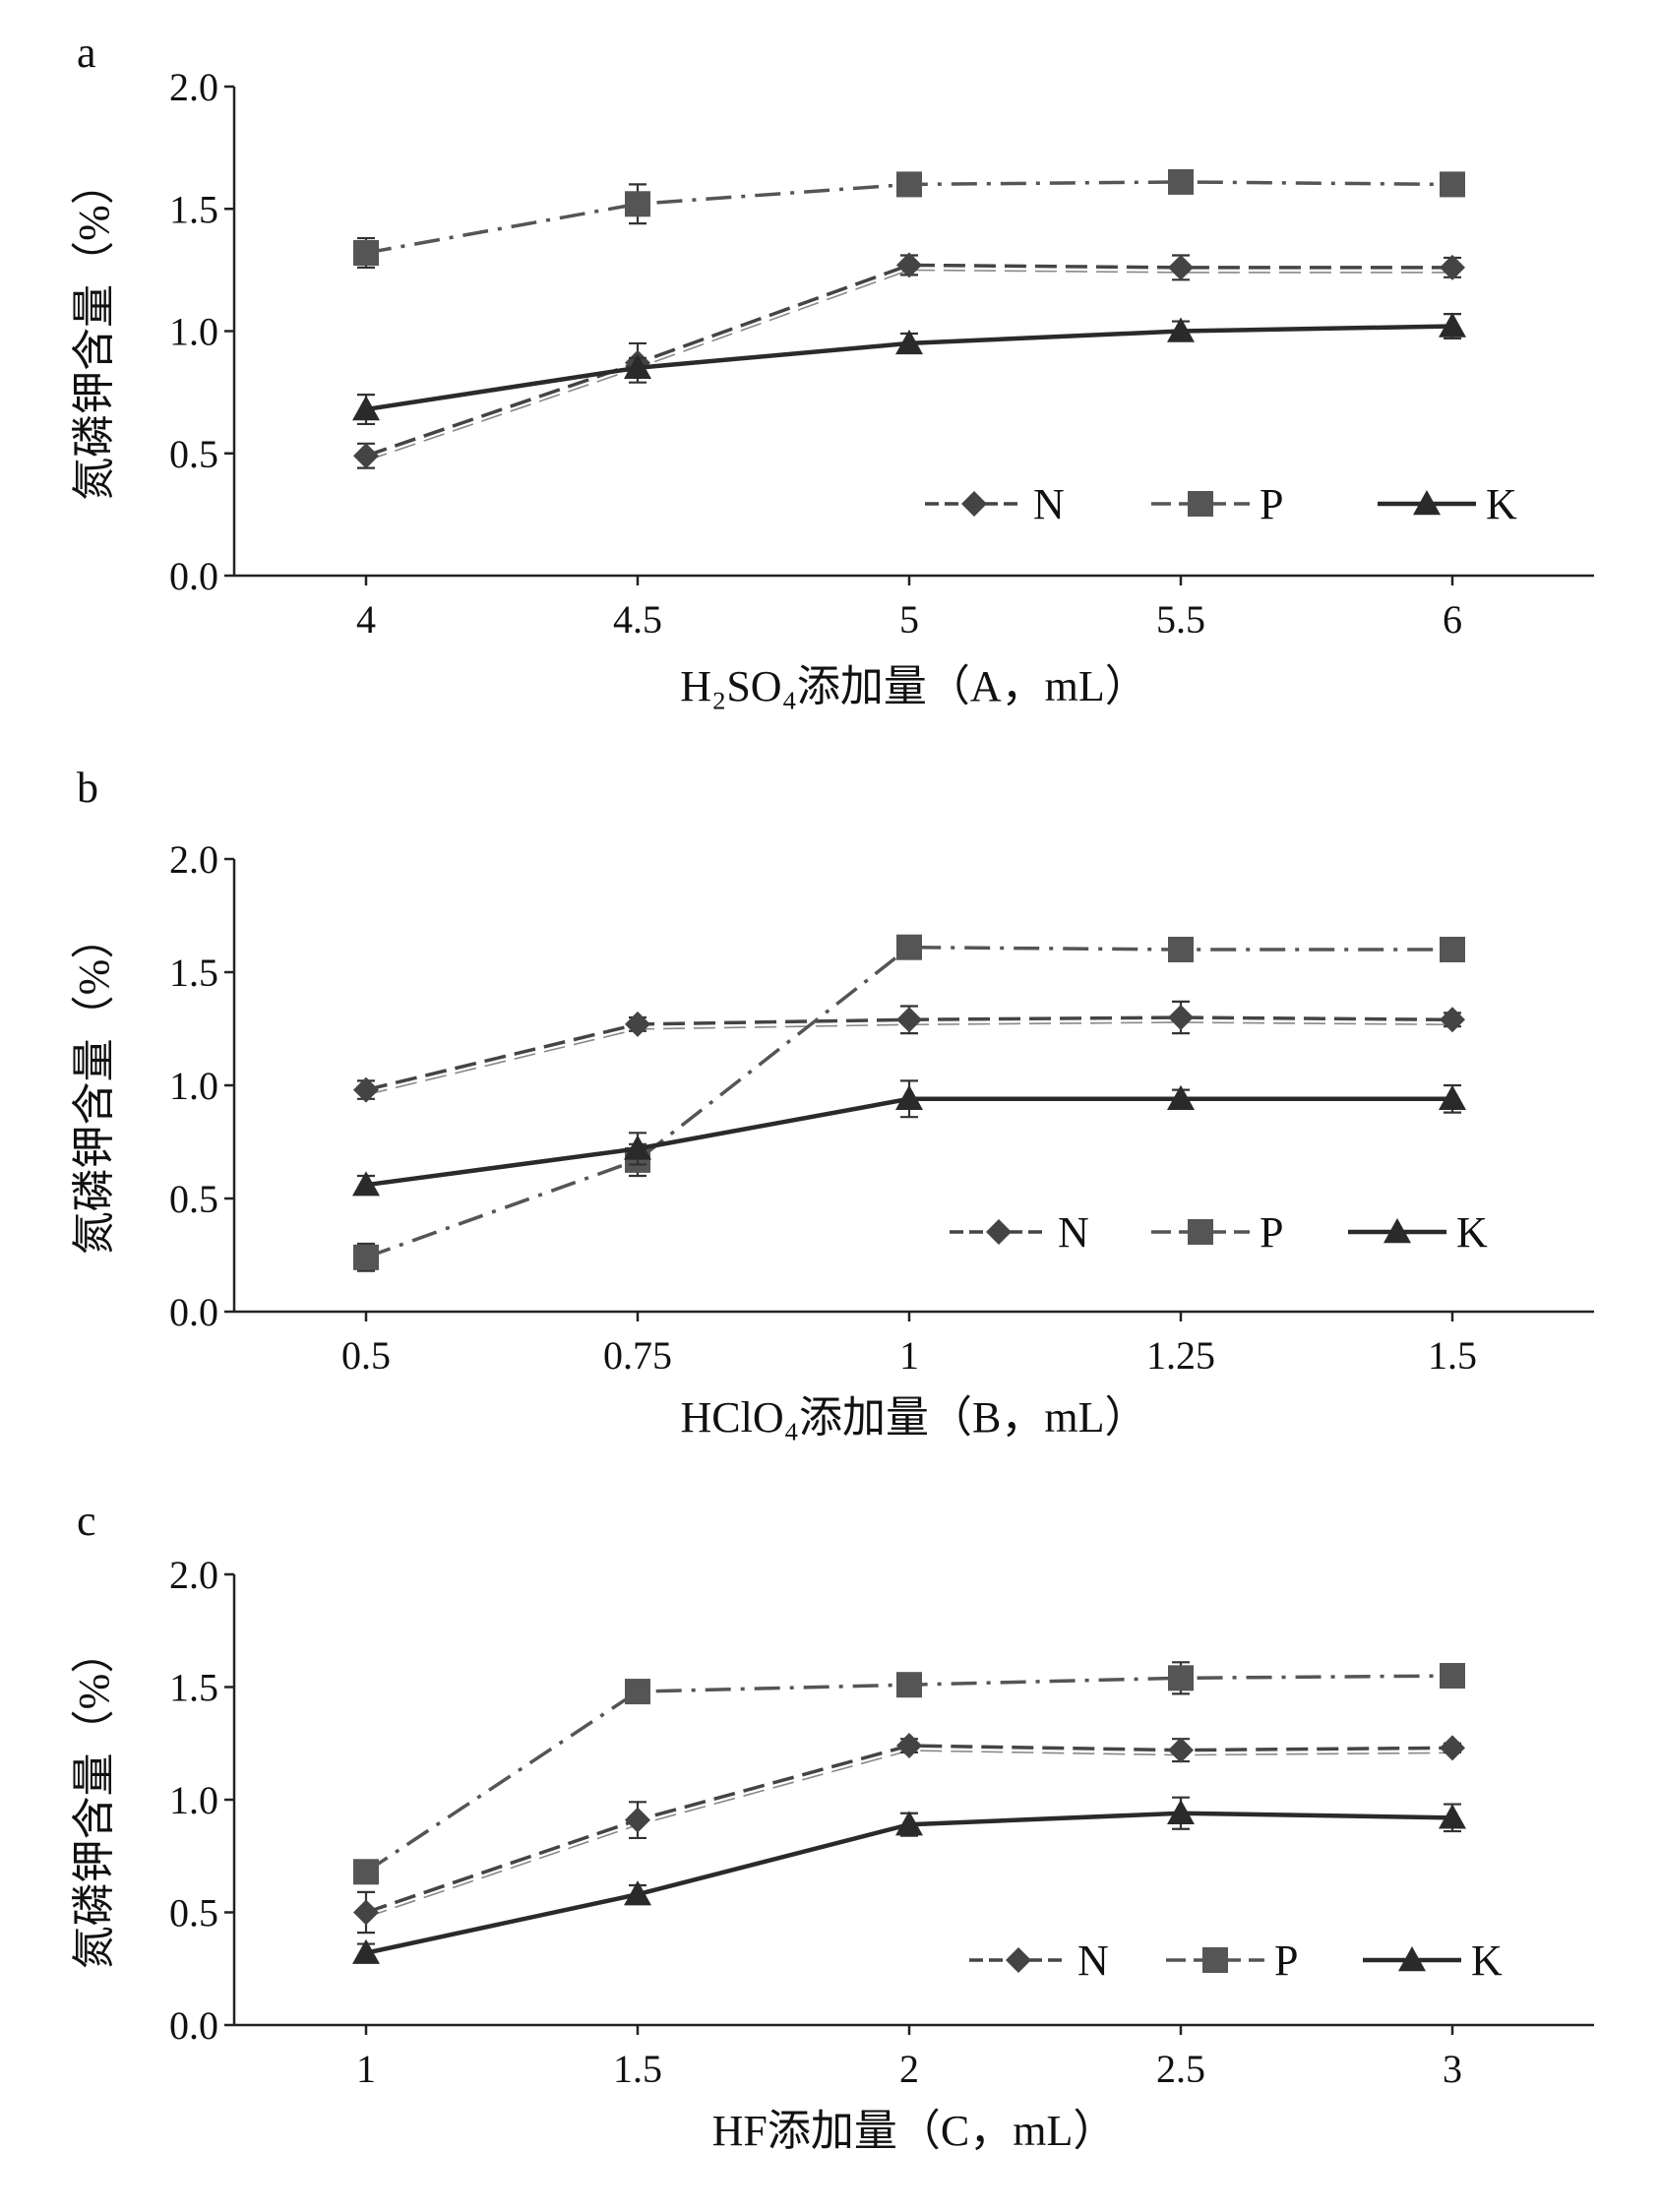  I want to click on y-axis-title: 氮磷钾含量（%）, so click(94, 1800).